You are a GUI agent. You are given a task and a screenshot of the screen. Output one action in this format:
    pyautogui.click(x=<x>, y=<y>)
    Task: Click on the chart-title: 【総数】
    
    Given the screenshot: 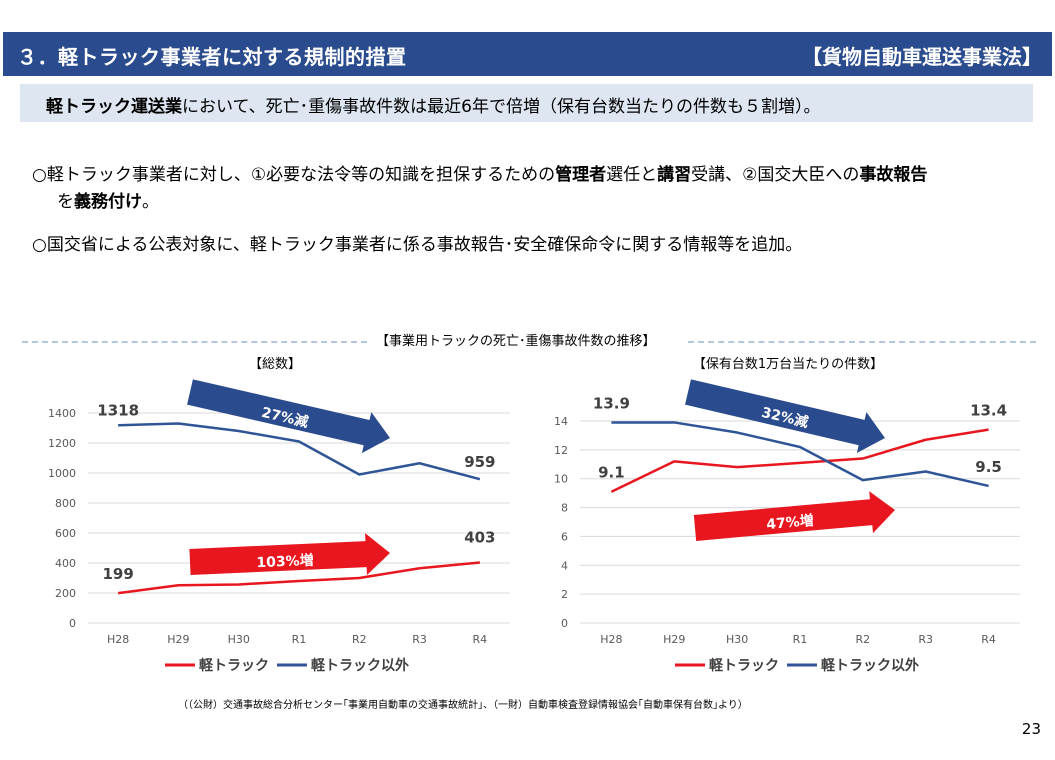 What is the action you would take?
    pyautogui.click(x=275, y=364)
    